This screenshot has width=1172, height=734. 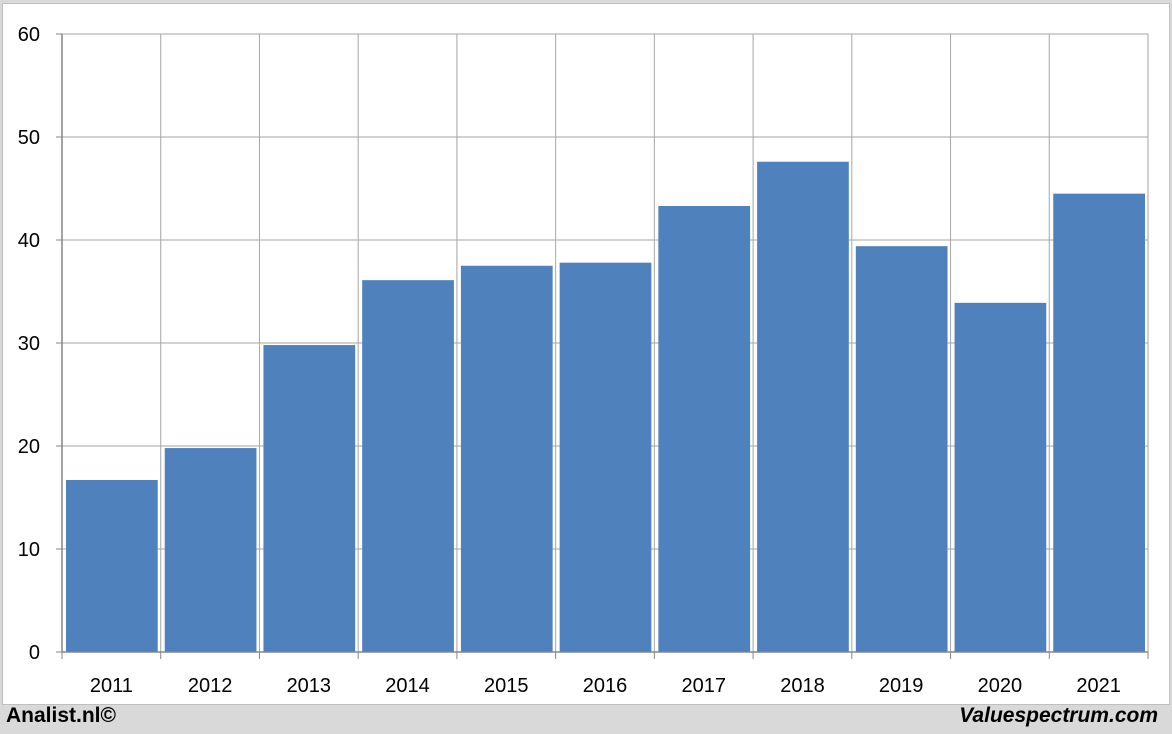 What do you see at coordinates (112, 565) in the screenshot?
I see `bar-2011` at bounding box center [112, 565].